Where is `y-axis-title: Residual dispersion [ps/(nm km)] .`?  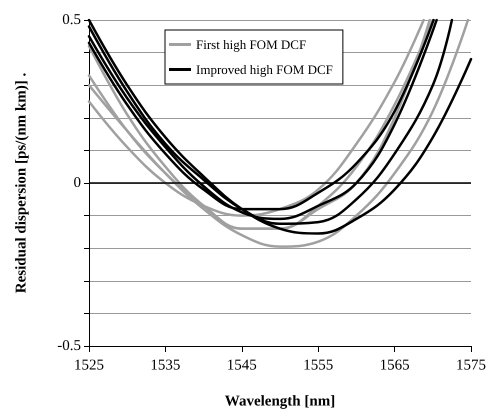
y-axis-title: Residual dispersion [ps/(nm km)] . is located at coordinates (22, 183).